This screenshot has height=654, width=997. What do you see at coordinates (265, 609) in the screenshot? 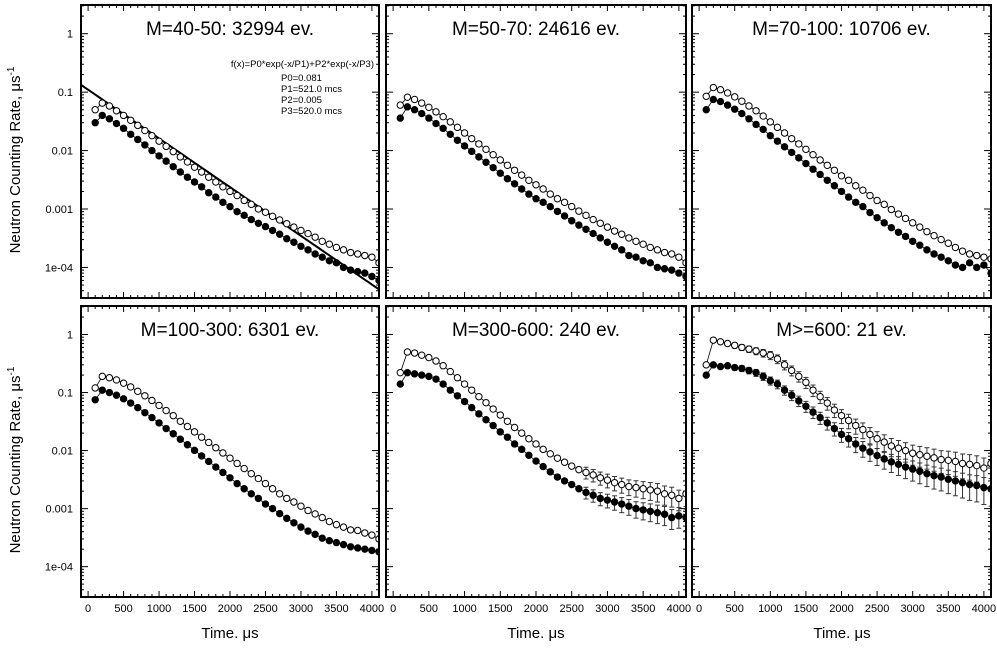
I see `x-tick-label: 2500` at bounding box center [265, 609].